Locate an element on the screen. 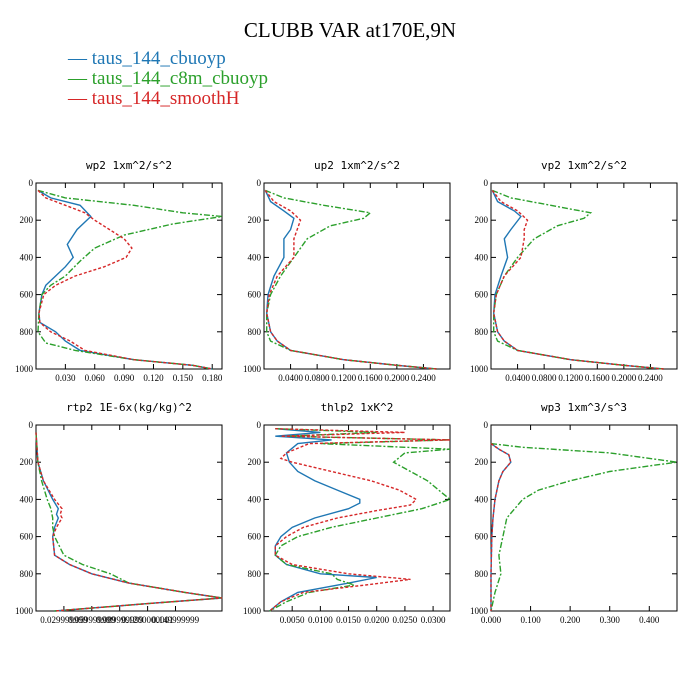 This screenshot has width=700, height=700. x-tick-label: 0.100 is located at coordinates (530, 620).